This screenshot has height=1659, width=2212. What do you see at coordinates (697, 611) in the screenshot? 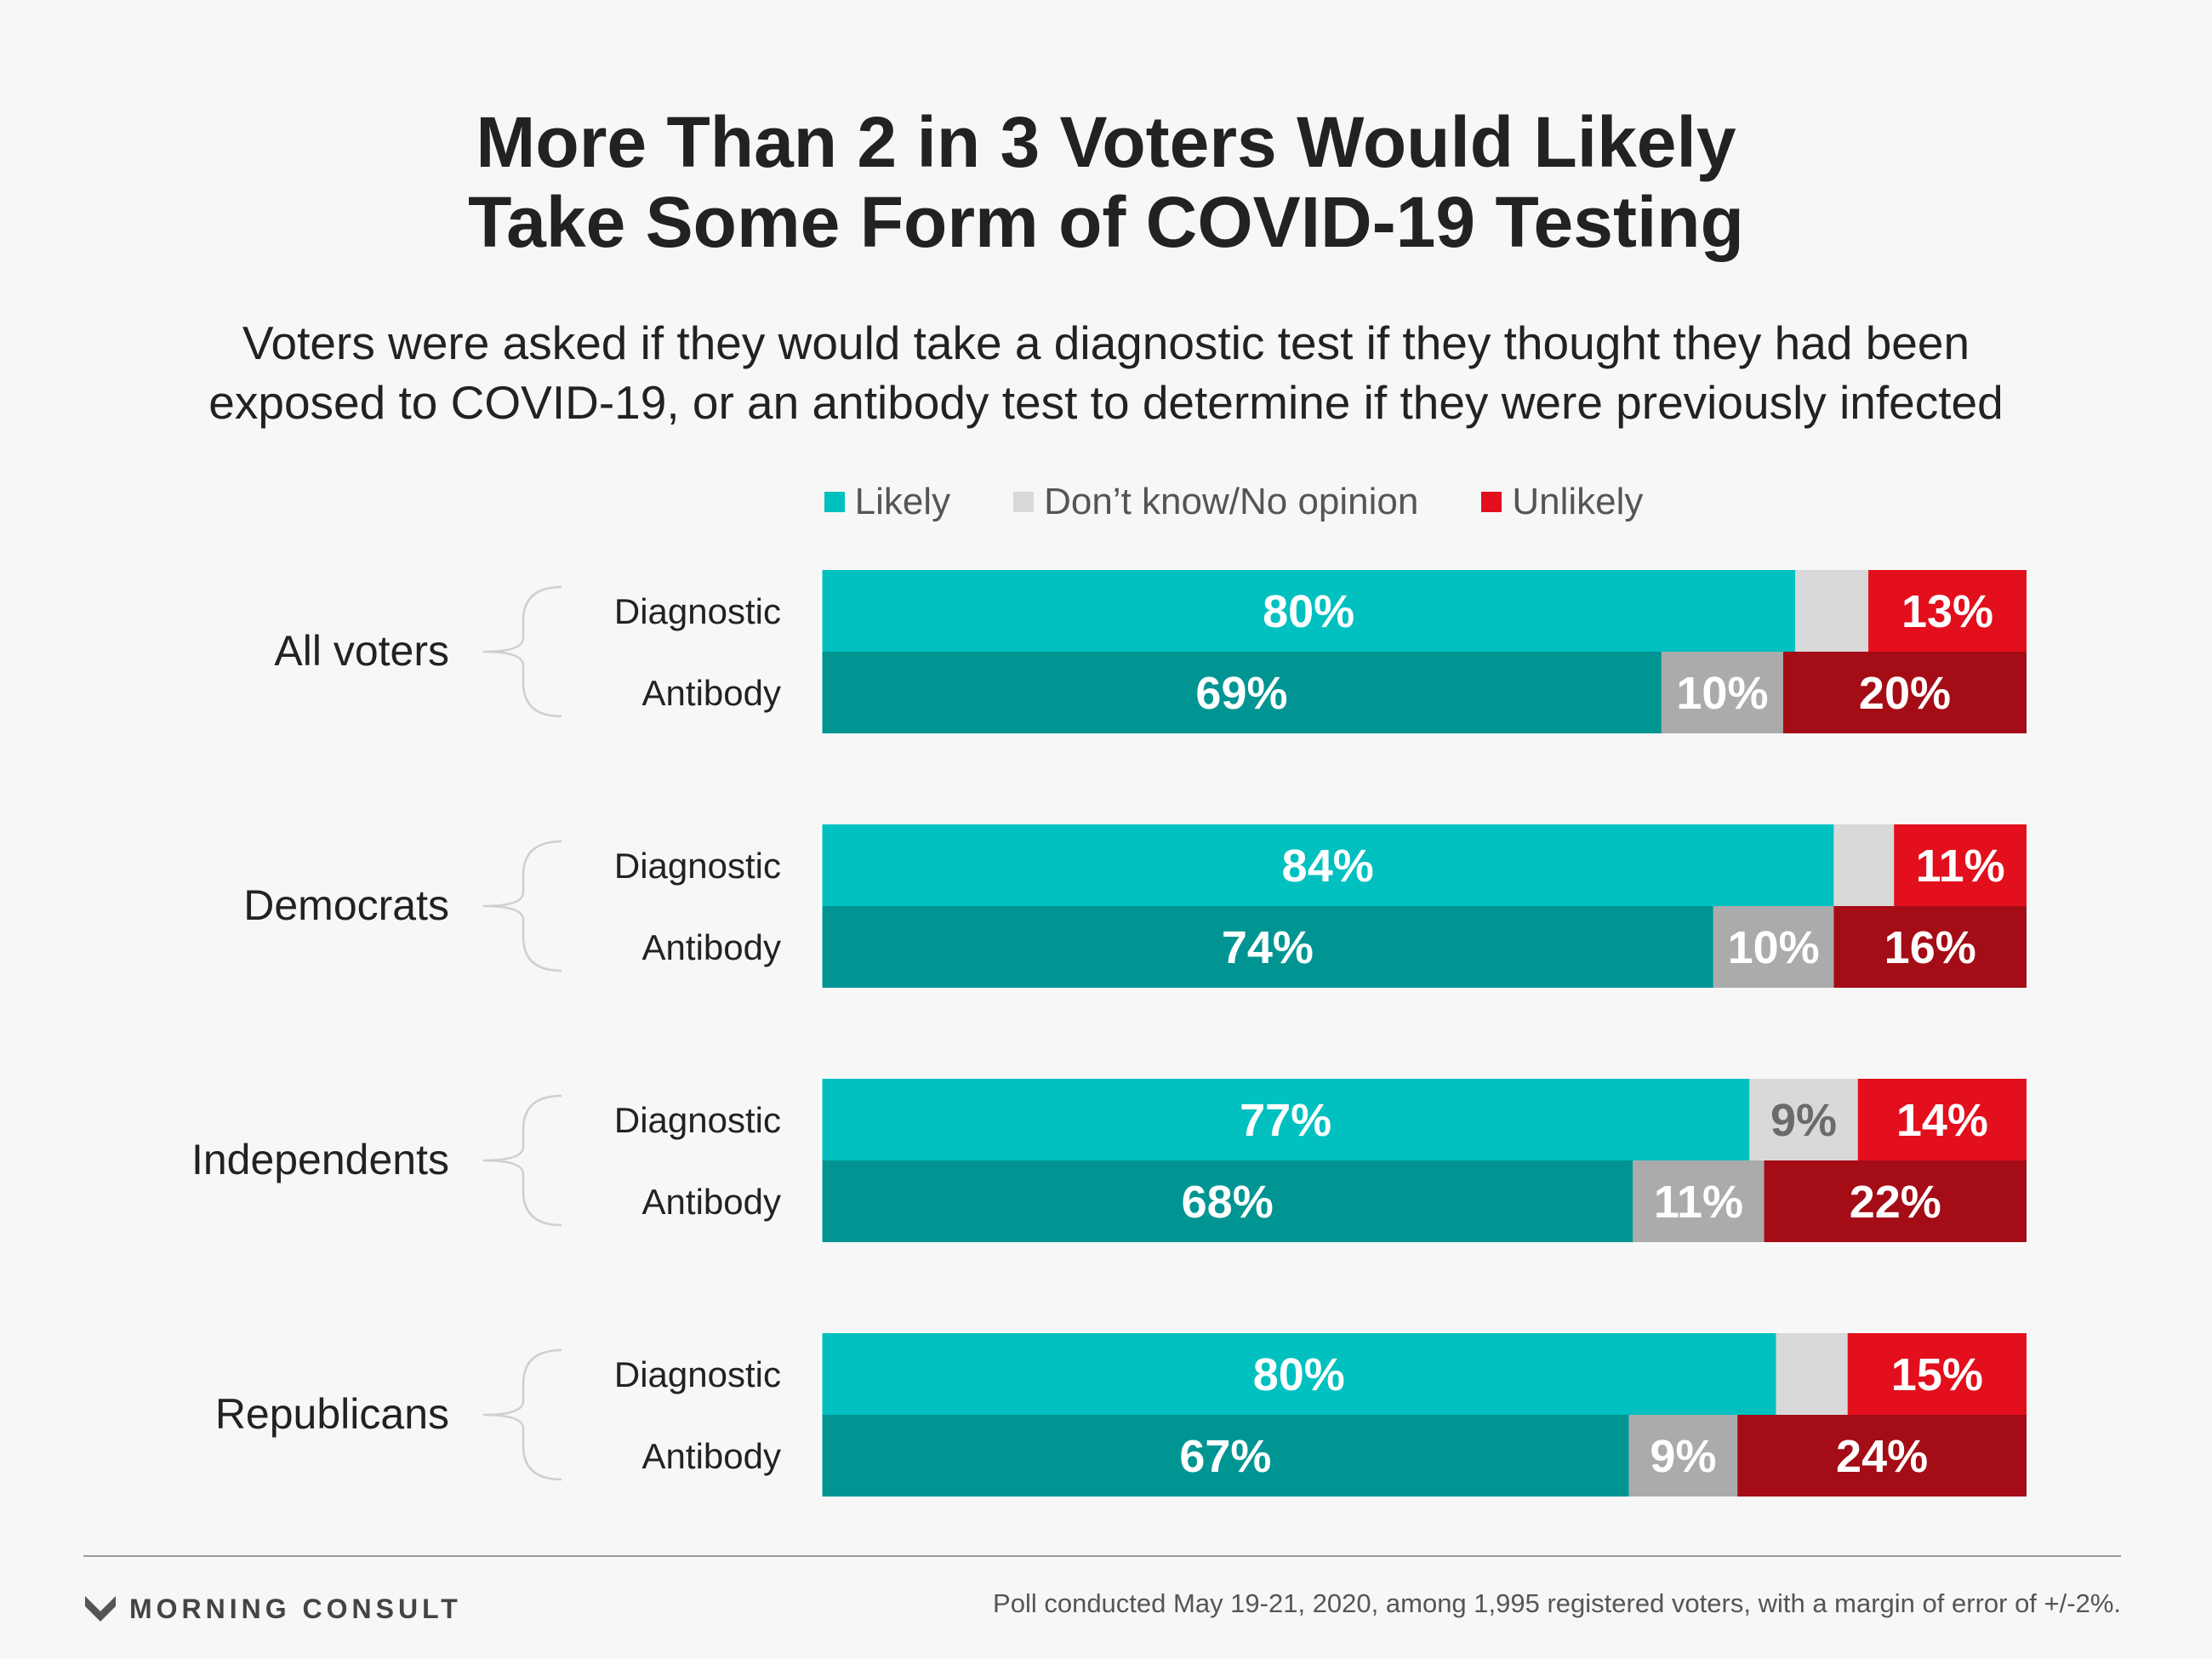
I see `bar-label-0-0: Diagnostic` at bounding box center [697, 611].